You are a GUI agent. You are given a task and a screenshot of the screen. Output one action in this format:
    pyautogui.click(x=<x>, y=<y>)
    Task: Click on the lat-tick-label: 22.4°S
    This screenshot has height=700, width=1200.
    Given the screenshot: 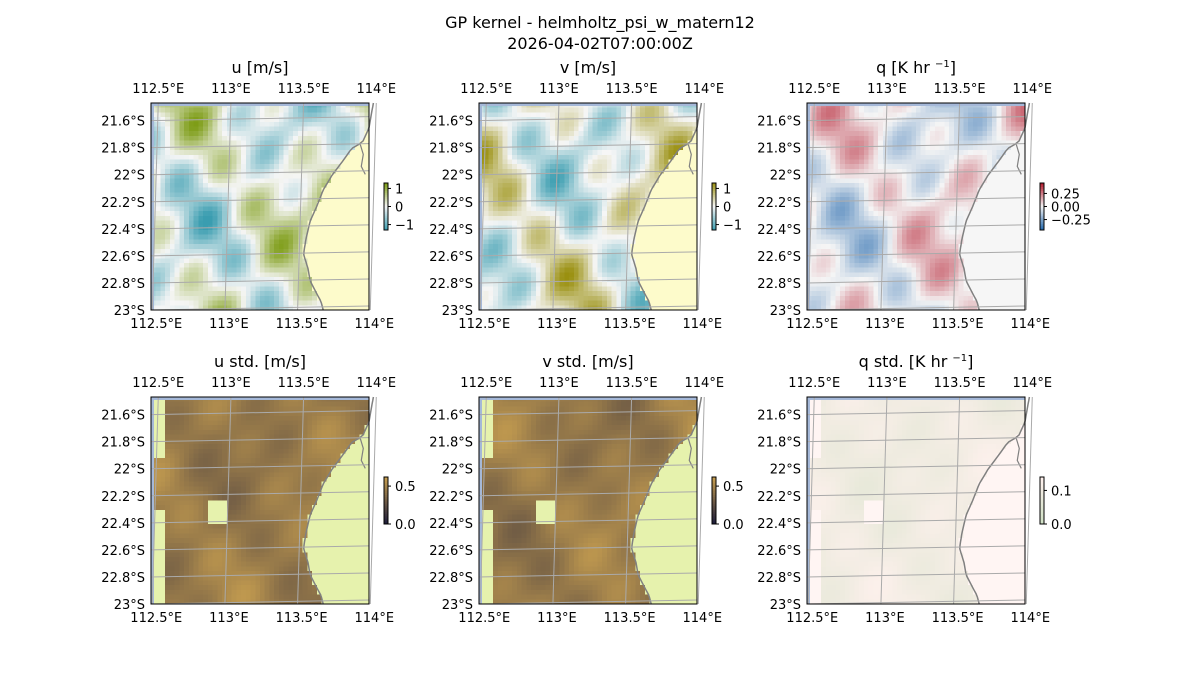 What is the action you would take?
    pyautogui.click(x=451, y=230)
    